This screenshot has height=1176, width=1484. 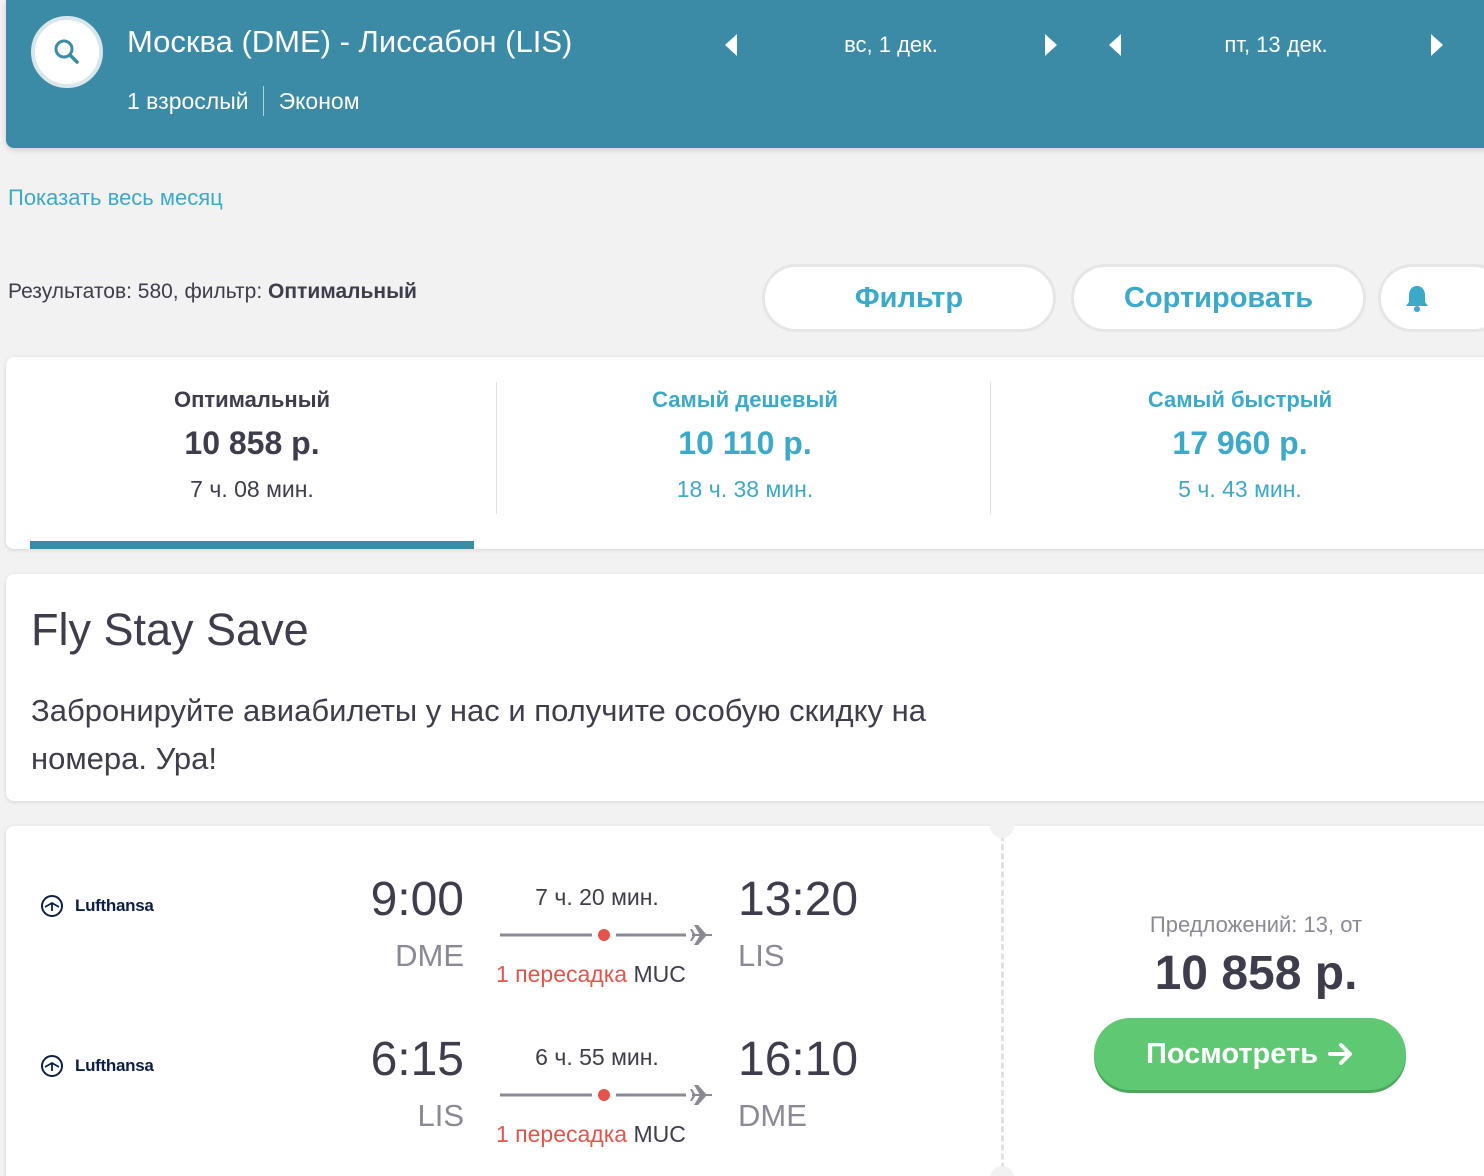 I want to click on search-icon, so click(x=66, y=51).